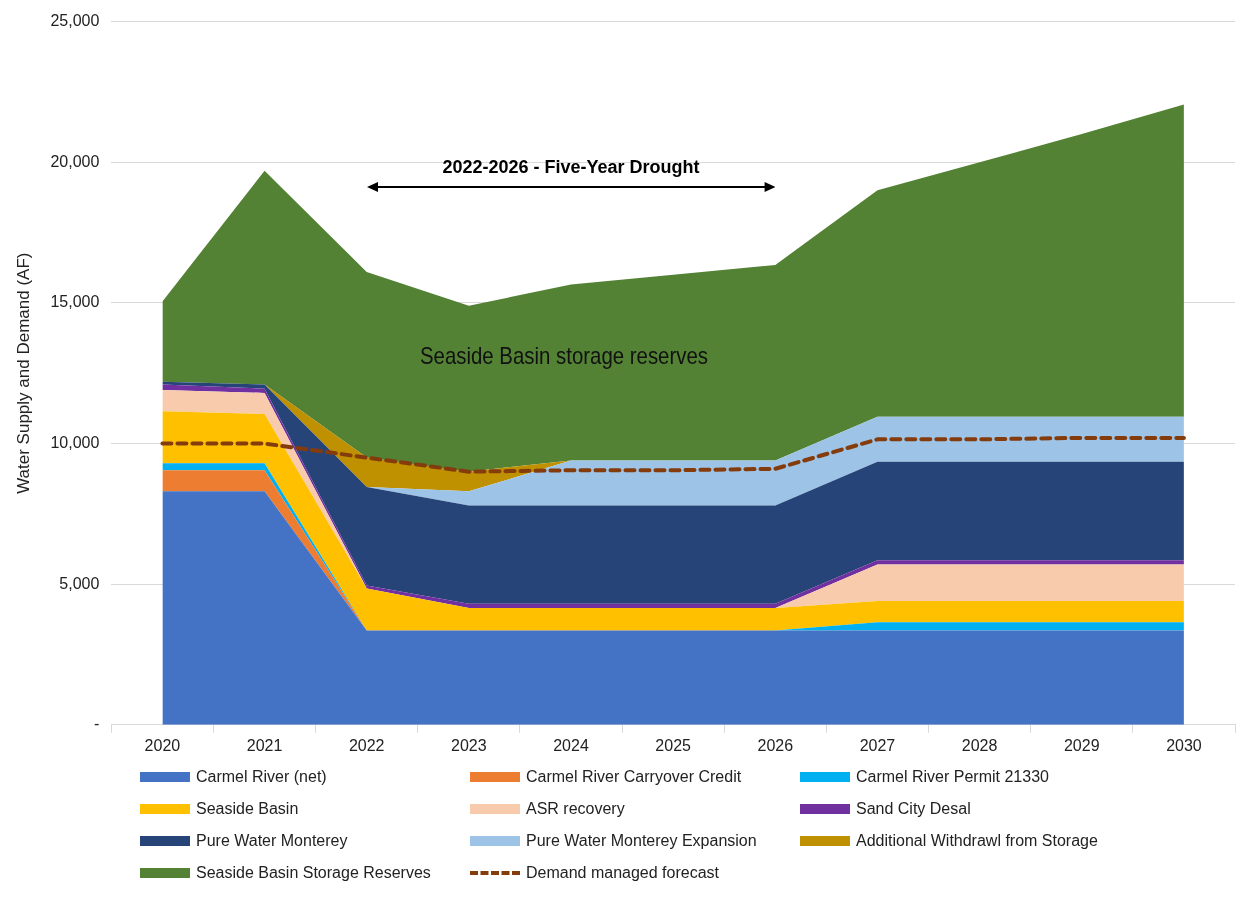  I want to click on x-tick-label: 2025, so click(673, 745).